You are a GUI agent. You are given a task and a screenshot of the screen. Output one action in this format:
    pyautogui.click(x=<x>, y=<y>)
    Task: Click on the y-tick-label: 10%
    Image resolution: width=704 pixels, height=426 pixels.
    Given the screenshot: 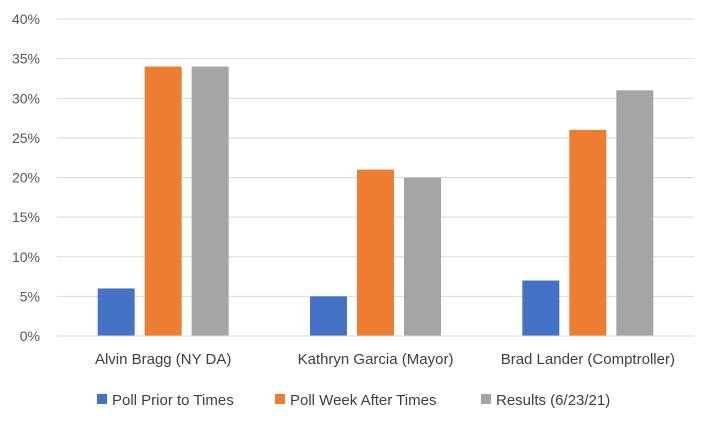 What is the action you would take?
    pyautogui.click(x=26, y=257)
    